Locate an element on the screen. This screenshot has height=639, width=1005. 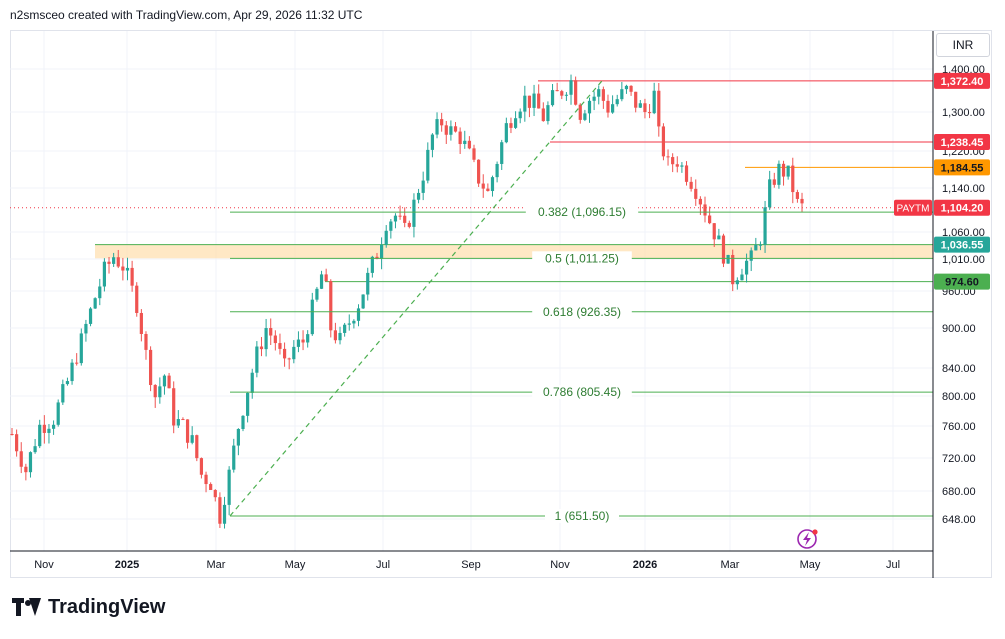
price-label: 974.60 is located at coordinates (962, 283).